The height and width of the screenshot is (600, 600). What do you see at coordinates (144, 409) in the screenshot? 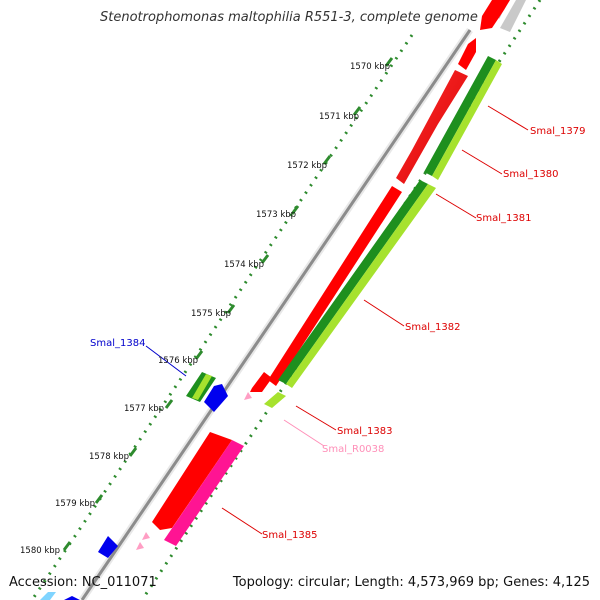
I see `tick-label: 1577 kbp` at bounding box center [144, 409].